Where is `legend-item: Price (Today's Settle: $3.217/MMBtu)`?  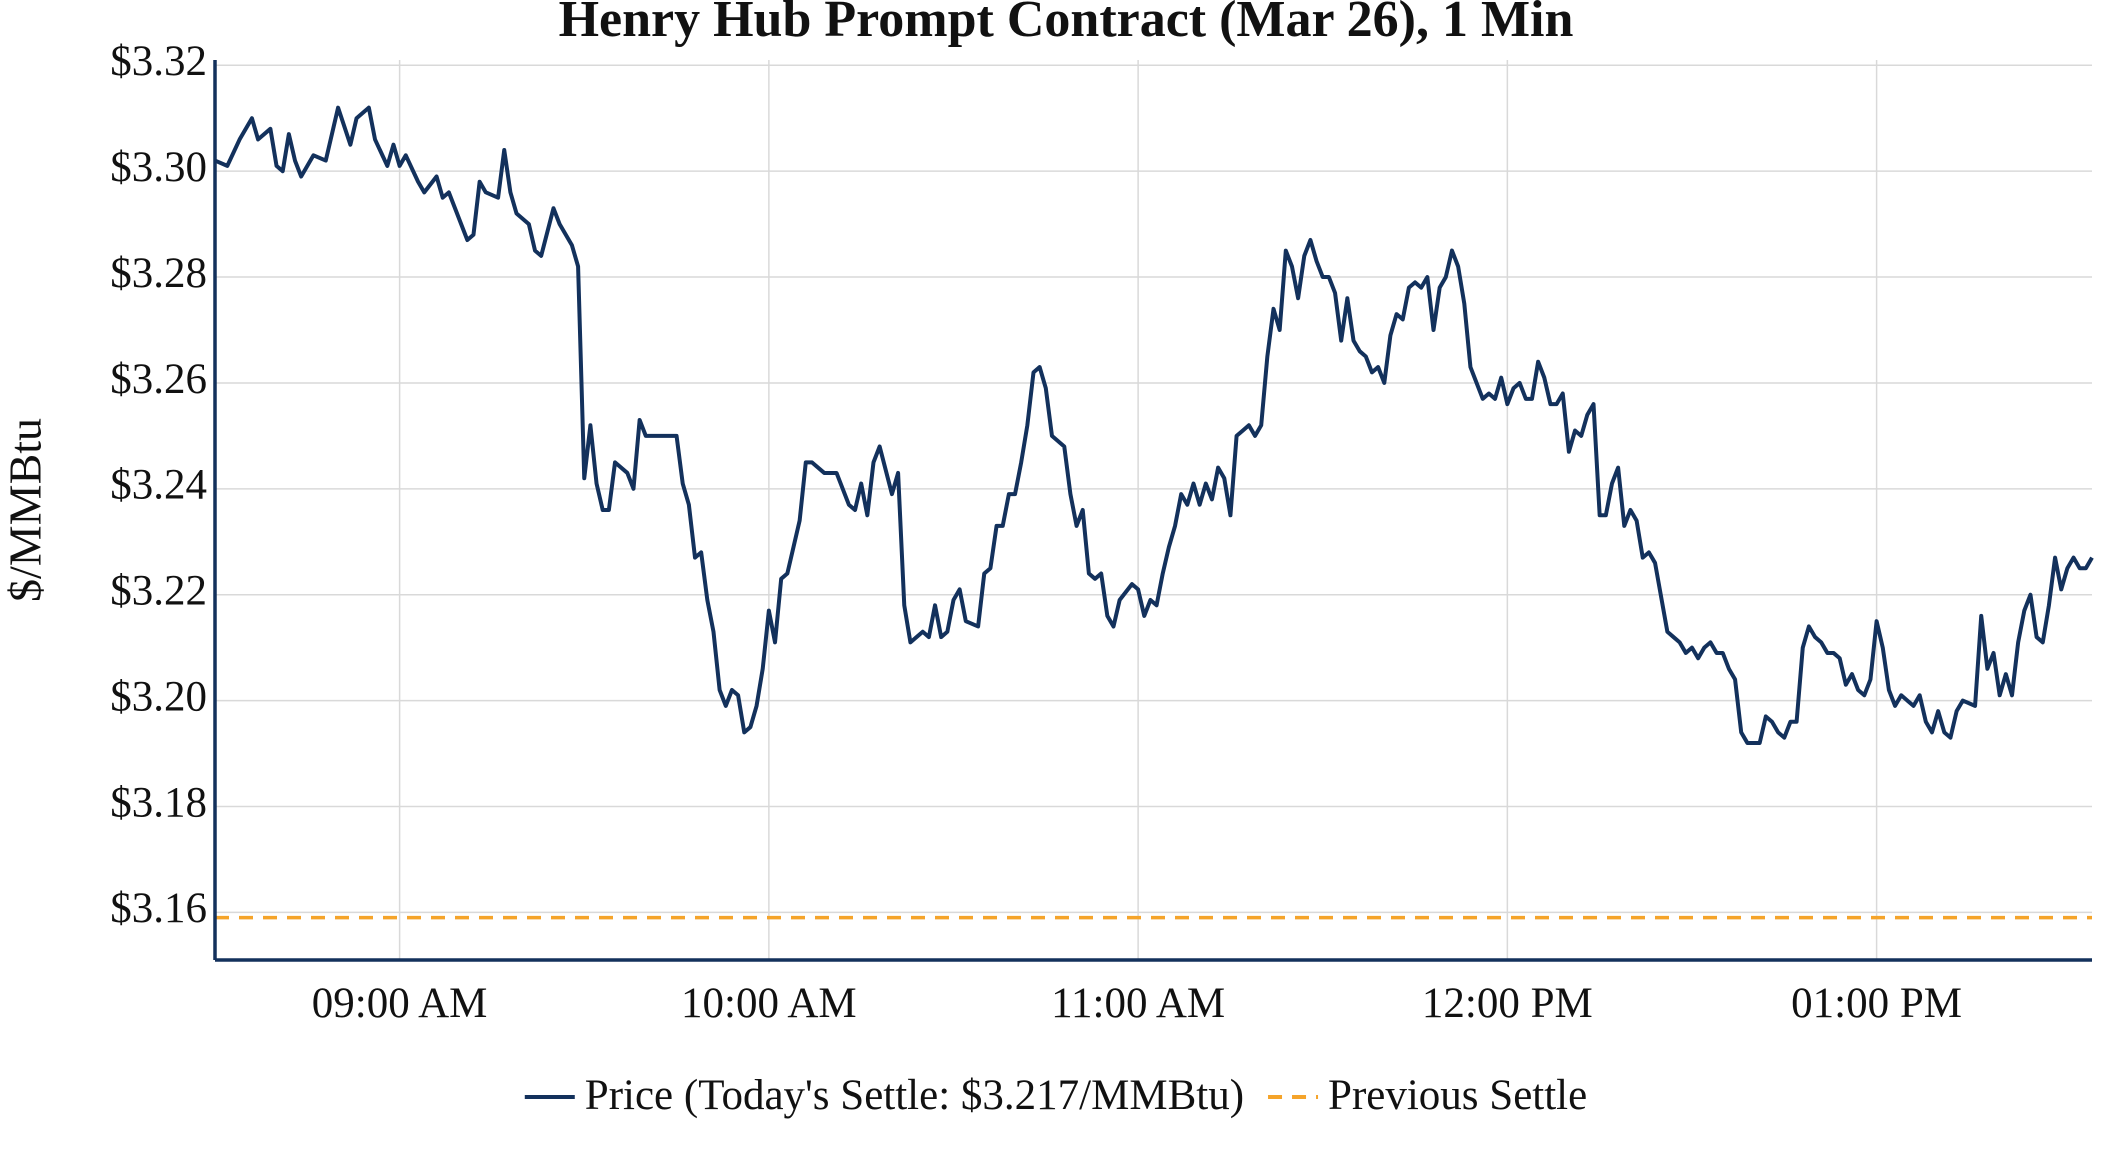
legend-item: Price (Today's Settle: $3.217/MMBtu) is located at coordinates (884, 1095).